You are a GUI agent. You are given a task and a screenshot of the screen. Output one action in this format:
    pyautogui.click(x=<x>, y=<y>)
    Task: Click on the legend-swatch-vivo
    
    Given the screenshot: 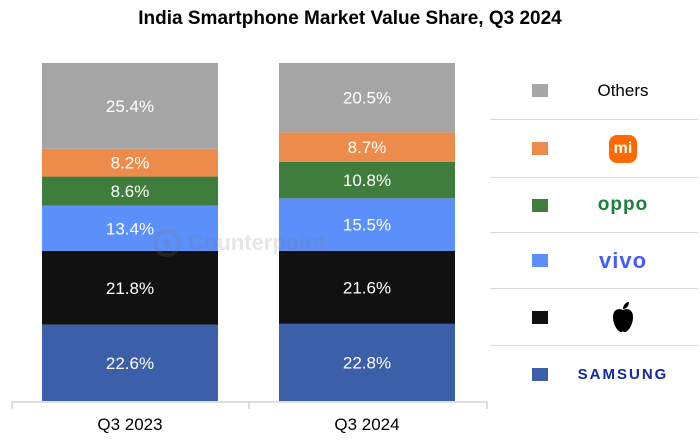 What is the action you would take?
    pyautogui.click(x=540, y=260)
    